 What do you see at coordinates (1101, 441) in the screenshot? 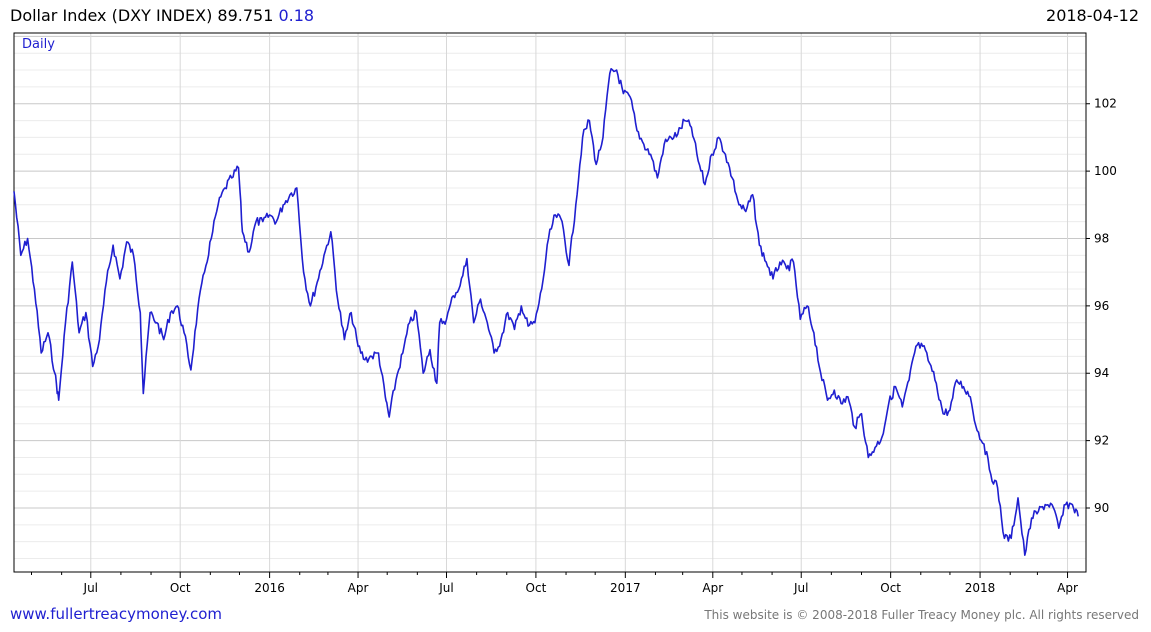
I see `y-tick-label: 92` at bounding box center [1101, 441].